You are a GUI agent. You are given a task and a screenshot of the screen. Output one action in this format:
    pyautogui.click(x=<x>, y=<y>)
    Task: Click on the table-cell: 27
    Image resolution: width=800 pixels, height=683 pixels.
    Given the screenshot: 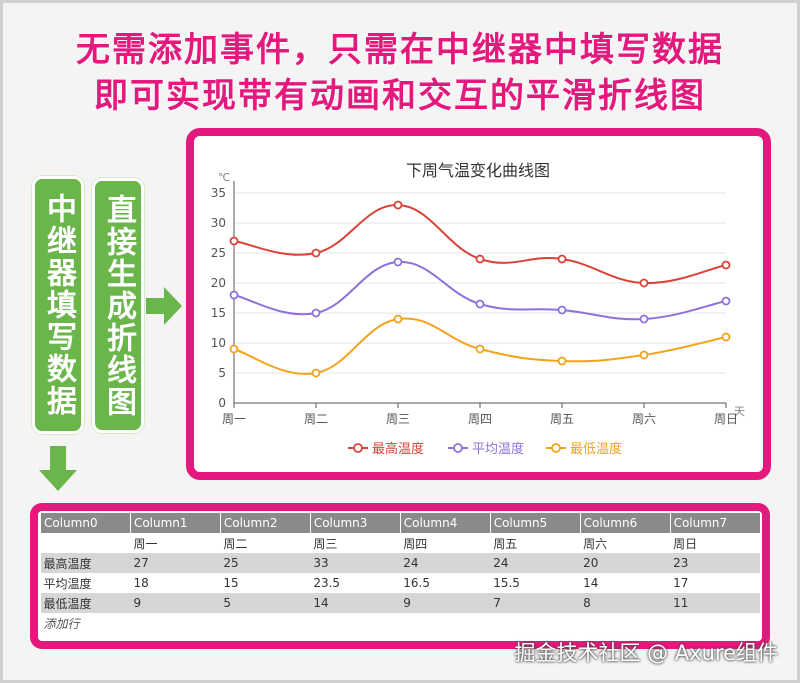 What is the action you would take?
    pyautogui.click(x=175, y=563)
    